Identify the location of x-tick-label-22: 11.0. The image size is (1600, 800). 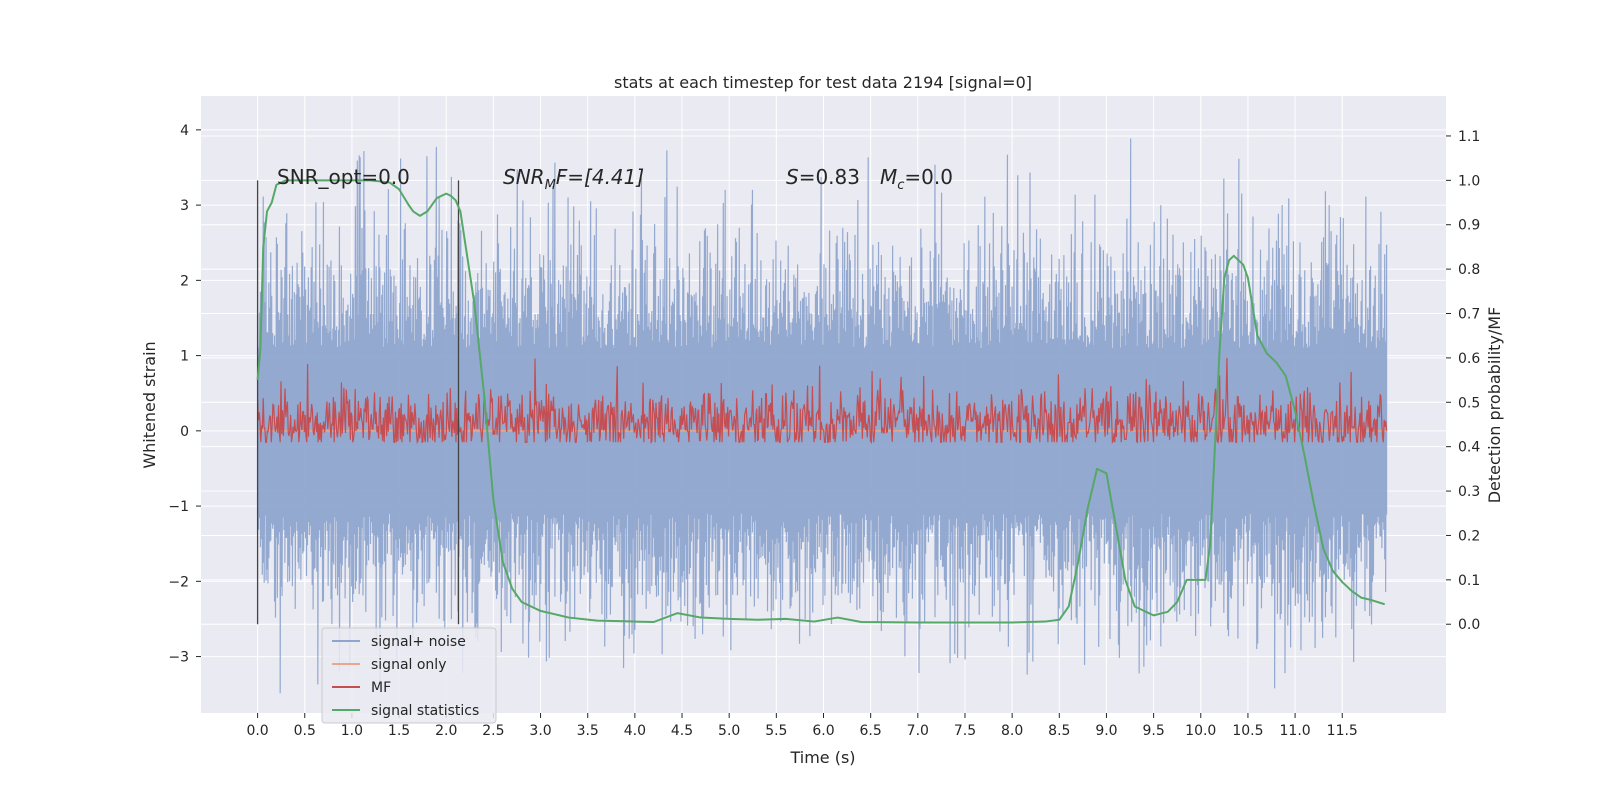
(1295, 731).